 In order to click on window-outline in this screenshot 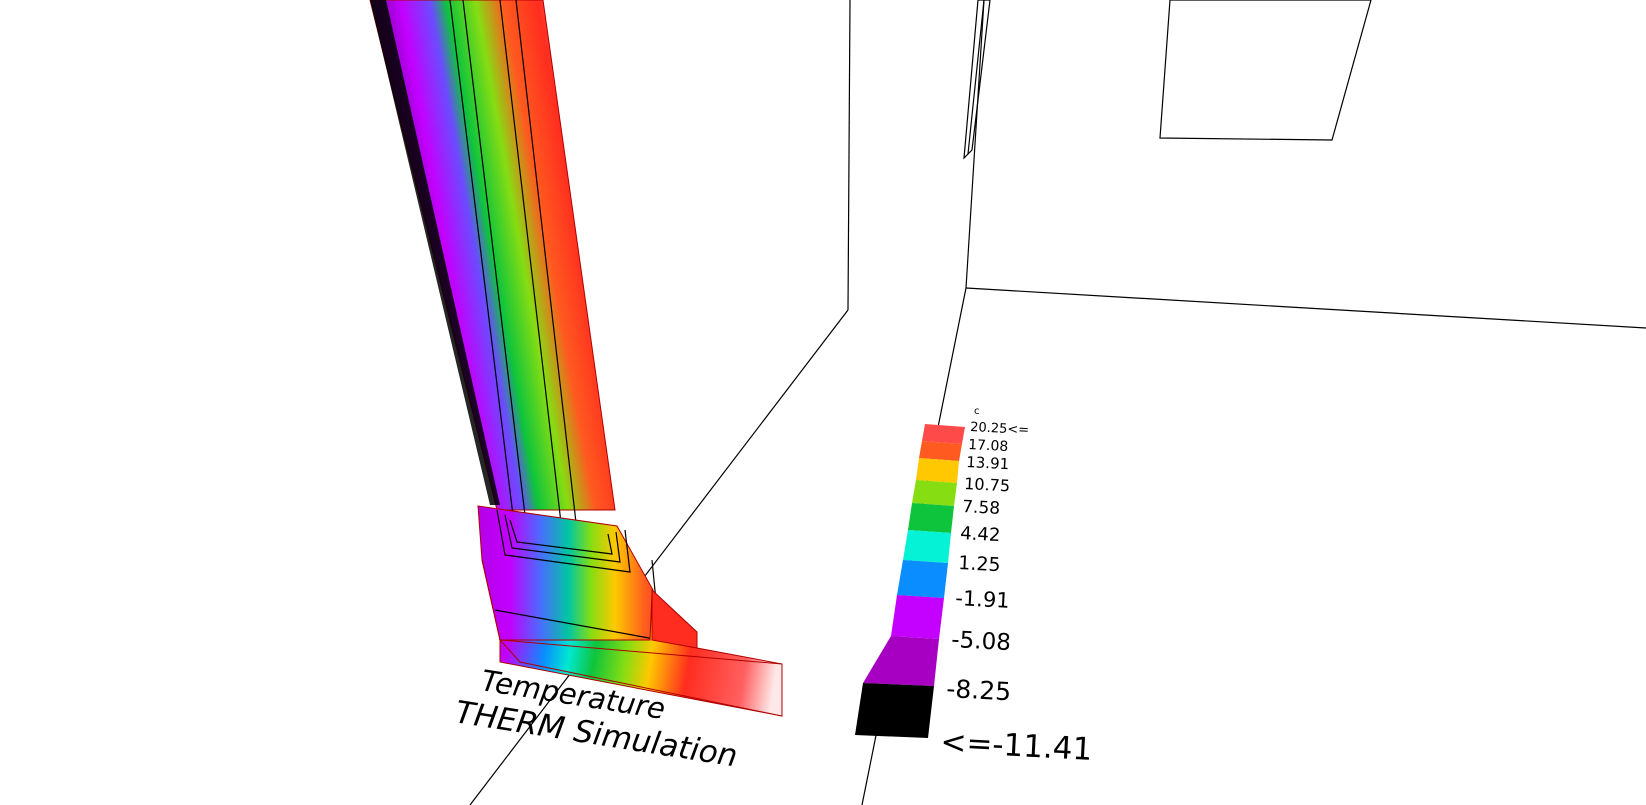, I will do `click(1265, 70)`.